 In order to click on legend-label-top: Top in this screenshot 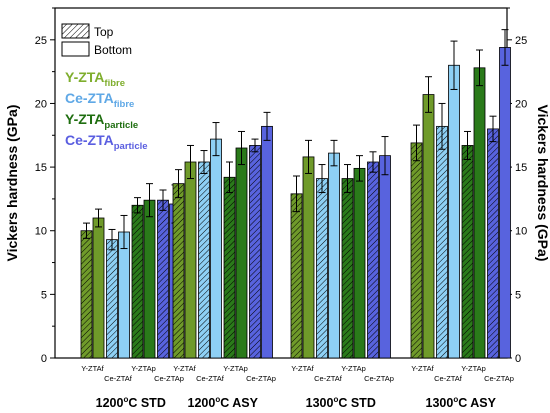, I will do `click(104, 32)`.